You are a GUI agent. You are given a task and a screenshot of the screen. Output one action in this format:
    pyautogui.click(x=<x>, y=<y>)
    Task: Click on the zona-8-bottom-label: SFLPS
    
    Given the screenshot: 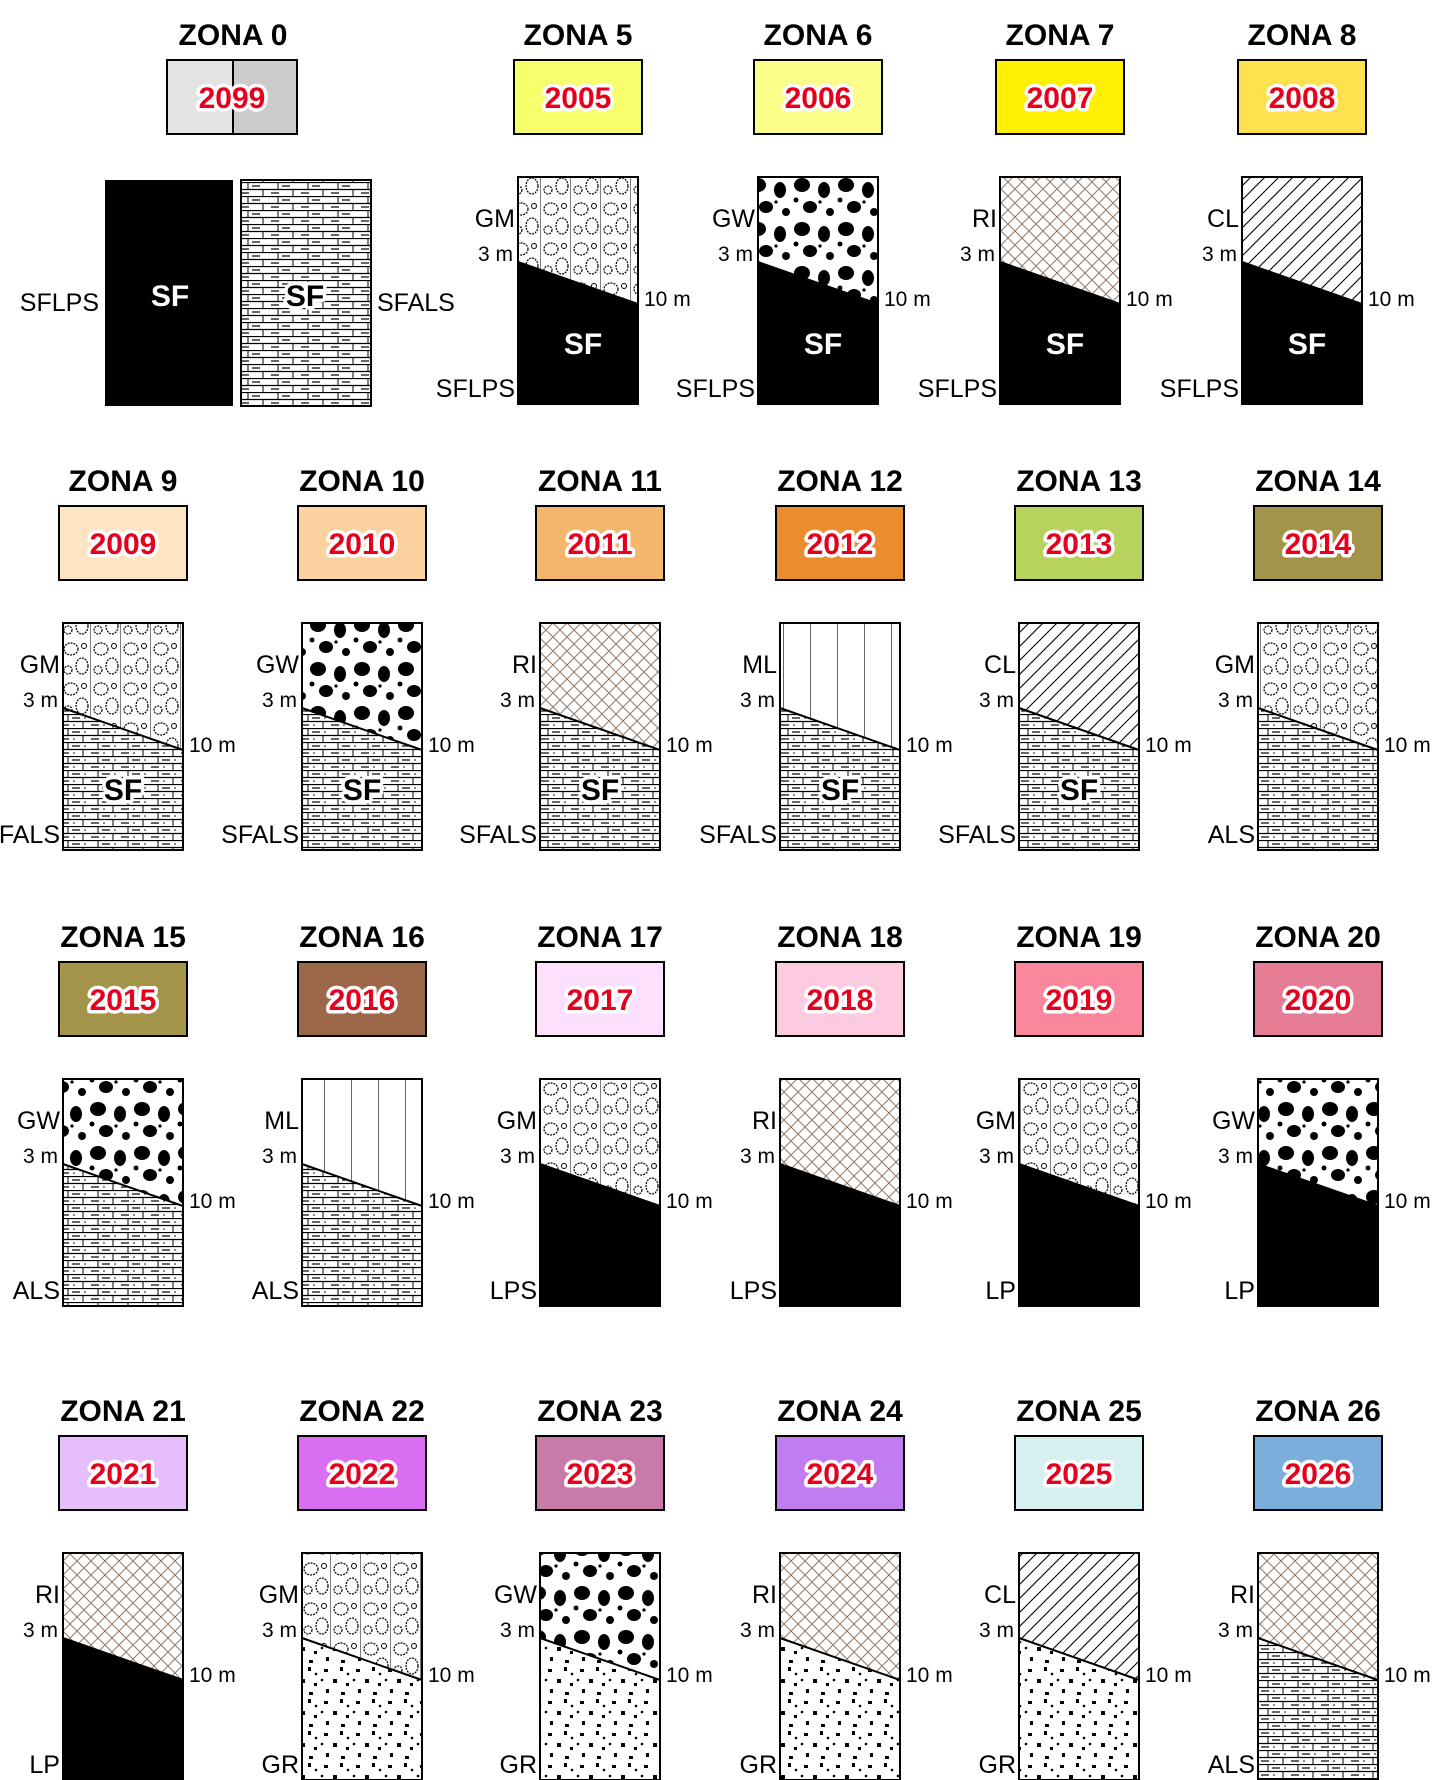 What is the action you would take?
    pyautogui.click(x=1199, y=389)
    